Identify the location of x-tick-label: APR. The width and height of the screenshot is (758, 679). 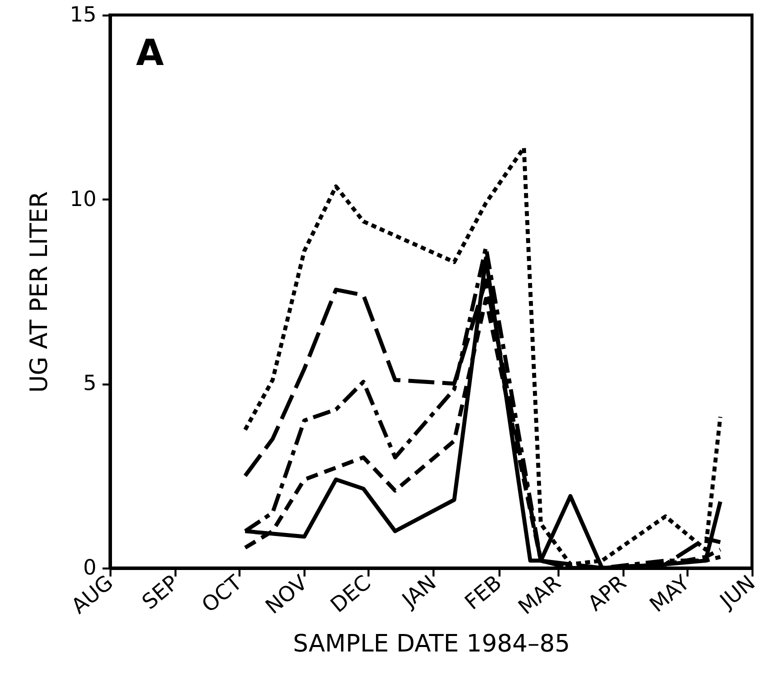
(607, 593).